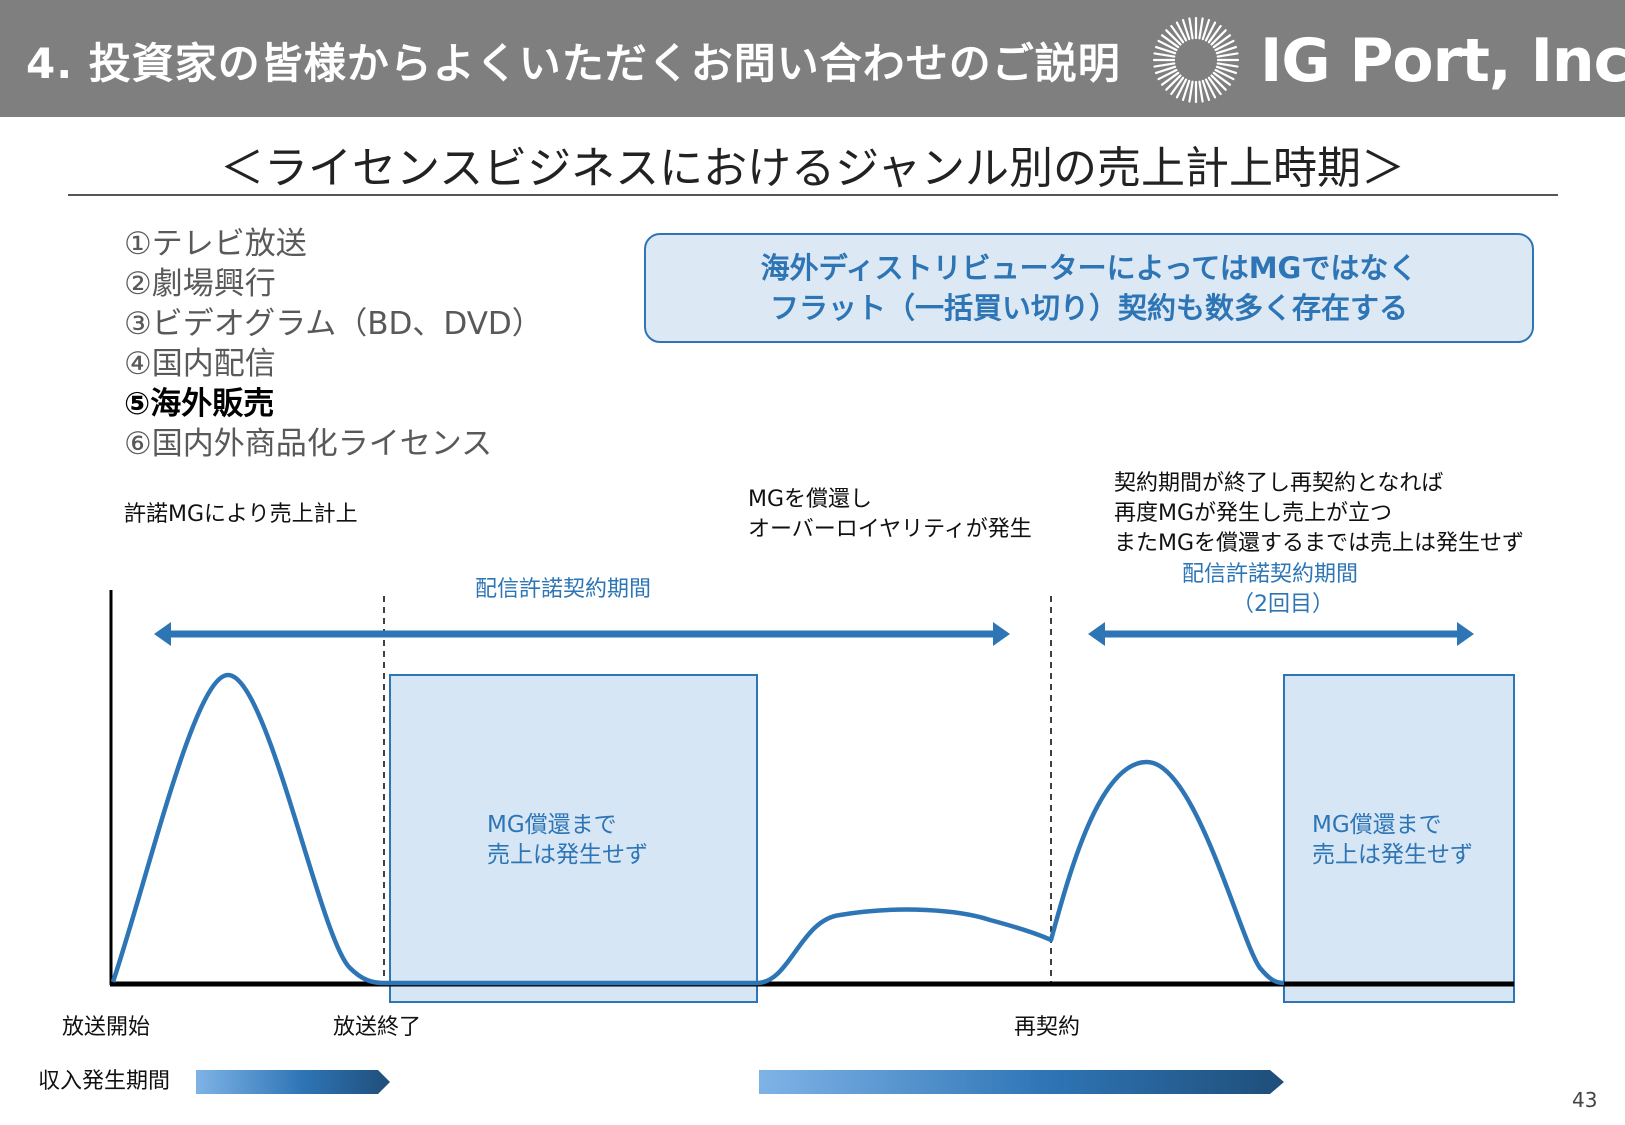 The width and height of the screenshot is (1625, 1125). What do you see at coordinates (1279, 483) in the screenshot?
I see `renewal-note-line1: 契約期間が終了し再契約となれば` at bounding box center [1279, 483].